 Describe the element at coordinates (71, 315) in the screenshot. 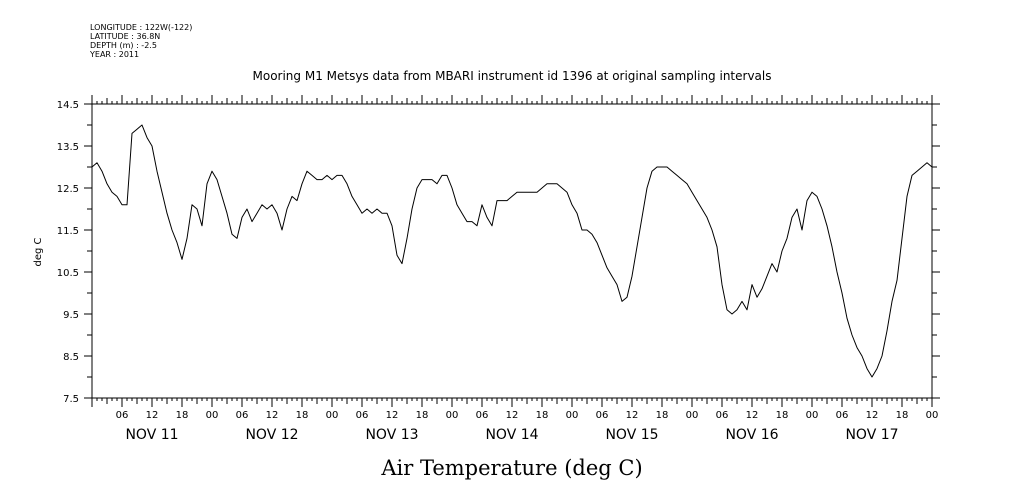

I see `y-tick-label: 9.5` at that location.